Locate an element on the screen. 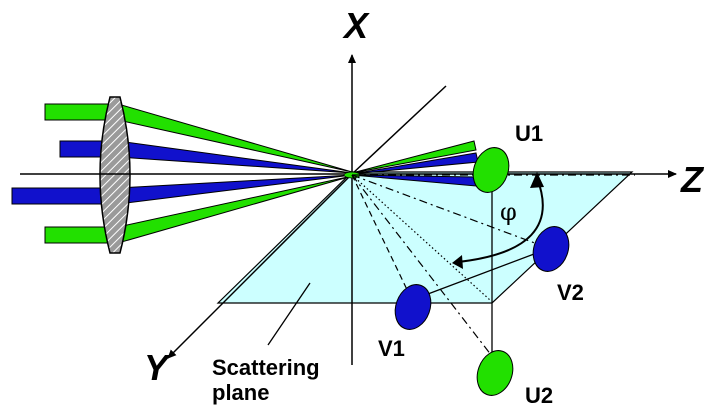 This screenshot has height=409, width=705. detector-v1-label: V1 is located at coordinates (391, 348).